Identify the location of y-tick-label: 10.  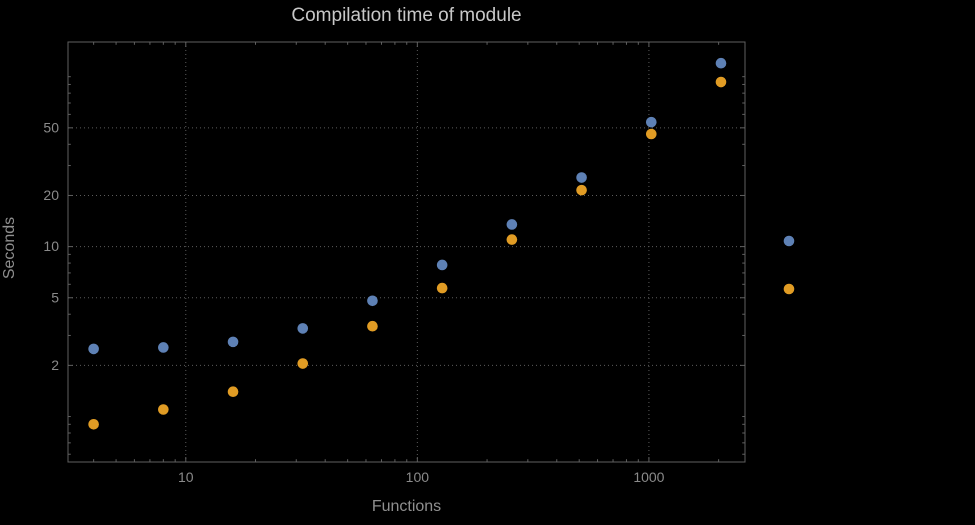
(51, 246).